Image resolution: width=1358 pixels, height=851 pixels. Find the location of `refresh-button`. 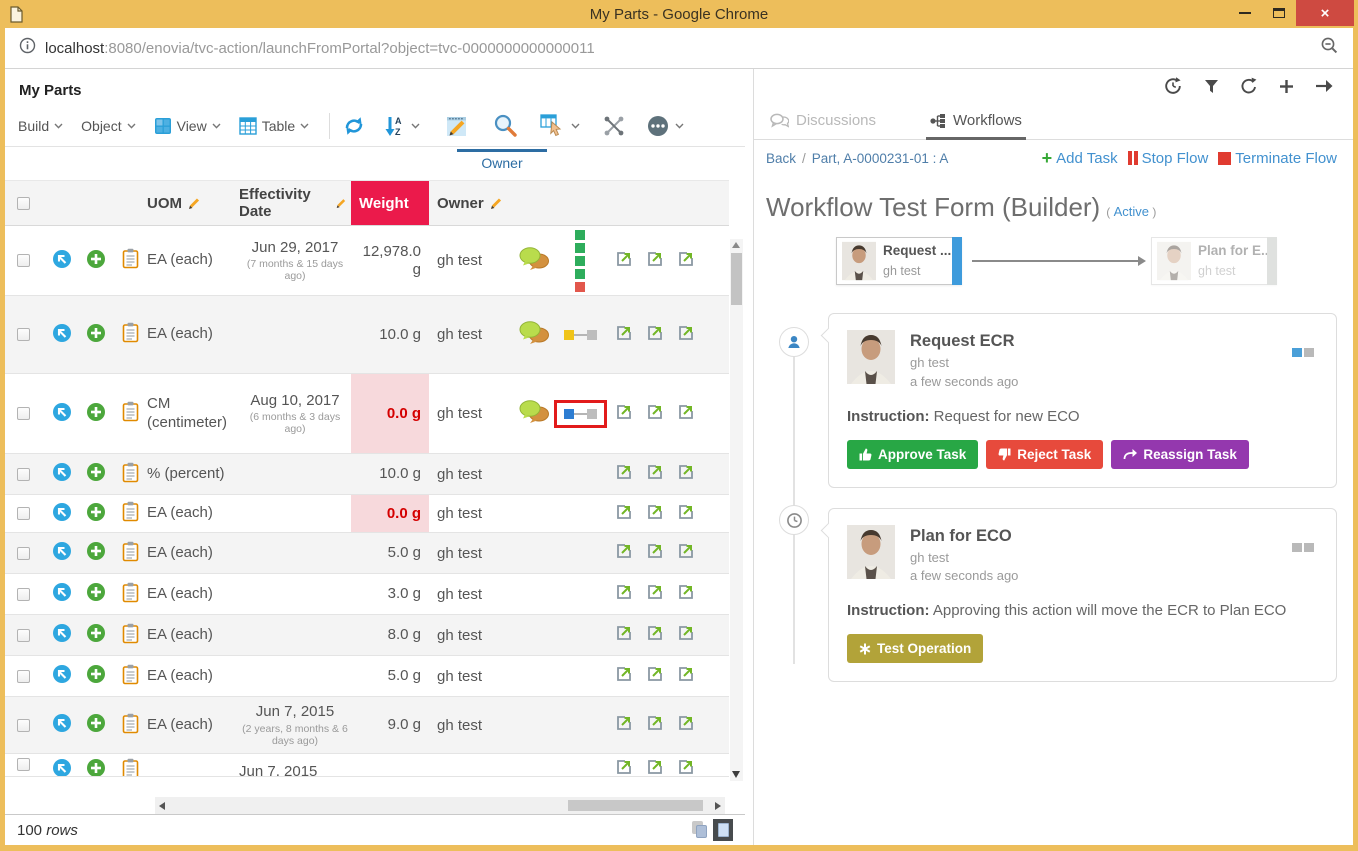

refresh-button is located at coordinates (354, 126).